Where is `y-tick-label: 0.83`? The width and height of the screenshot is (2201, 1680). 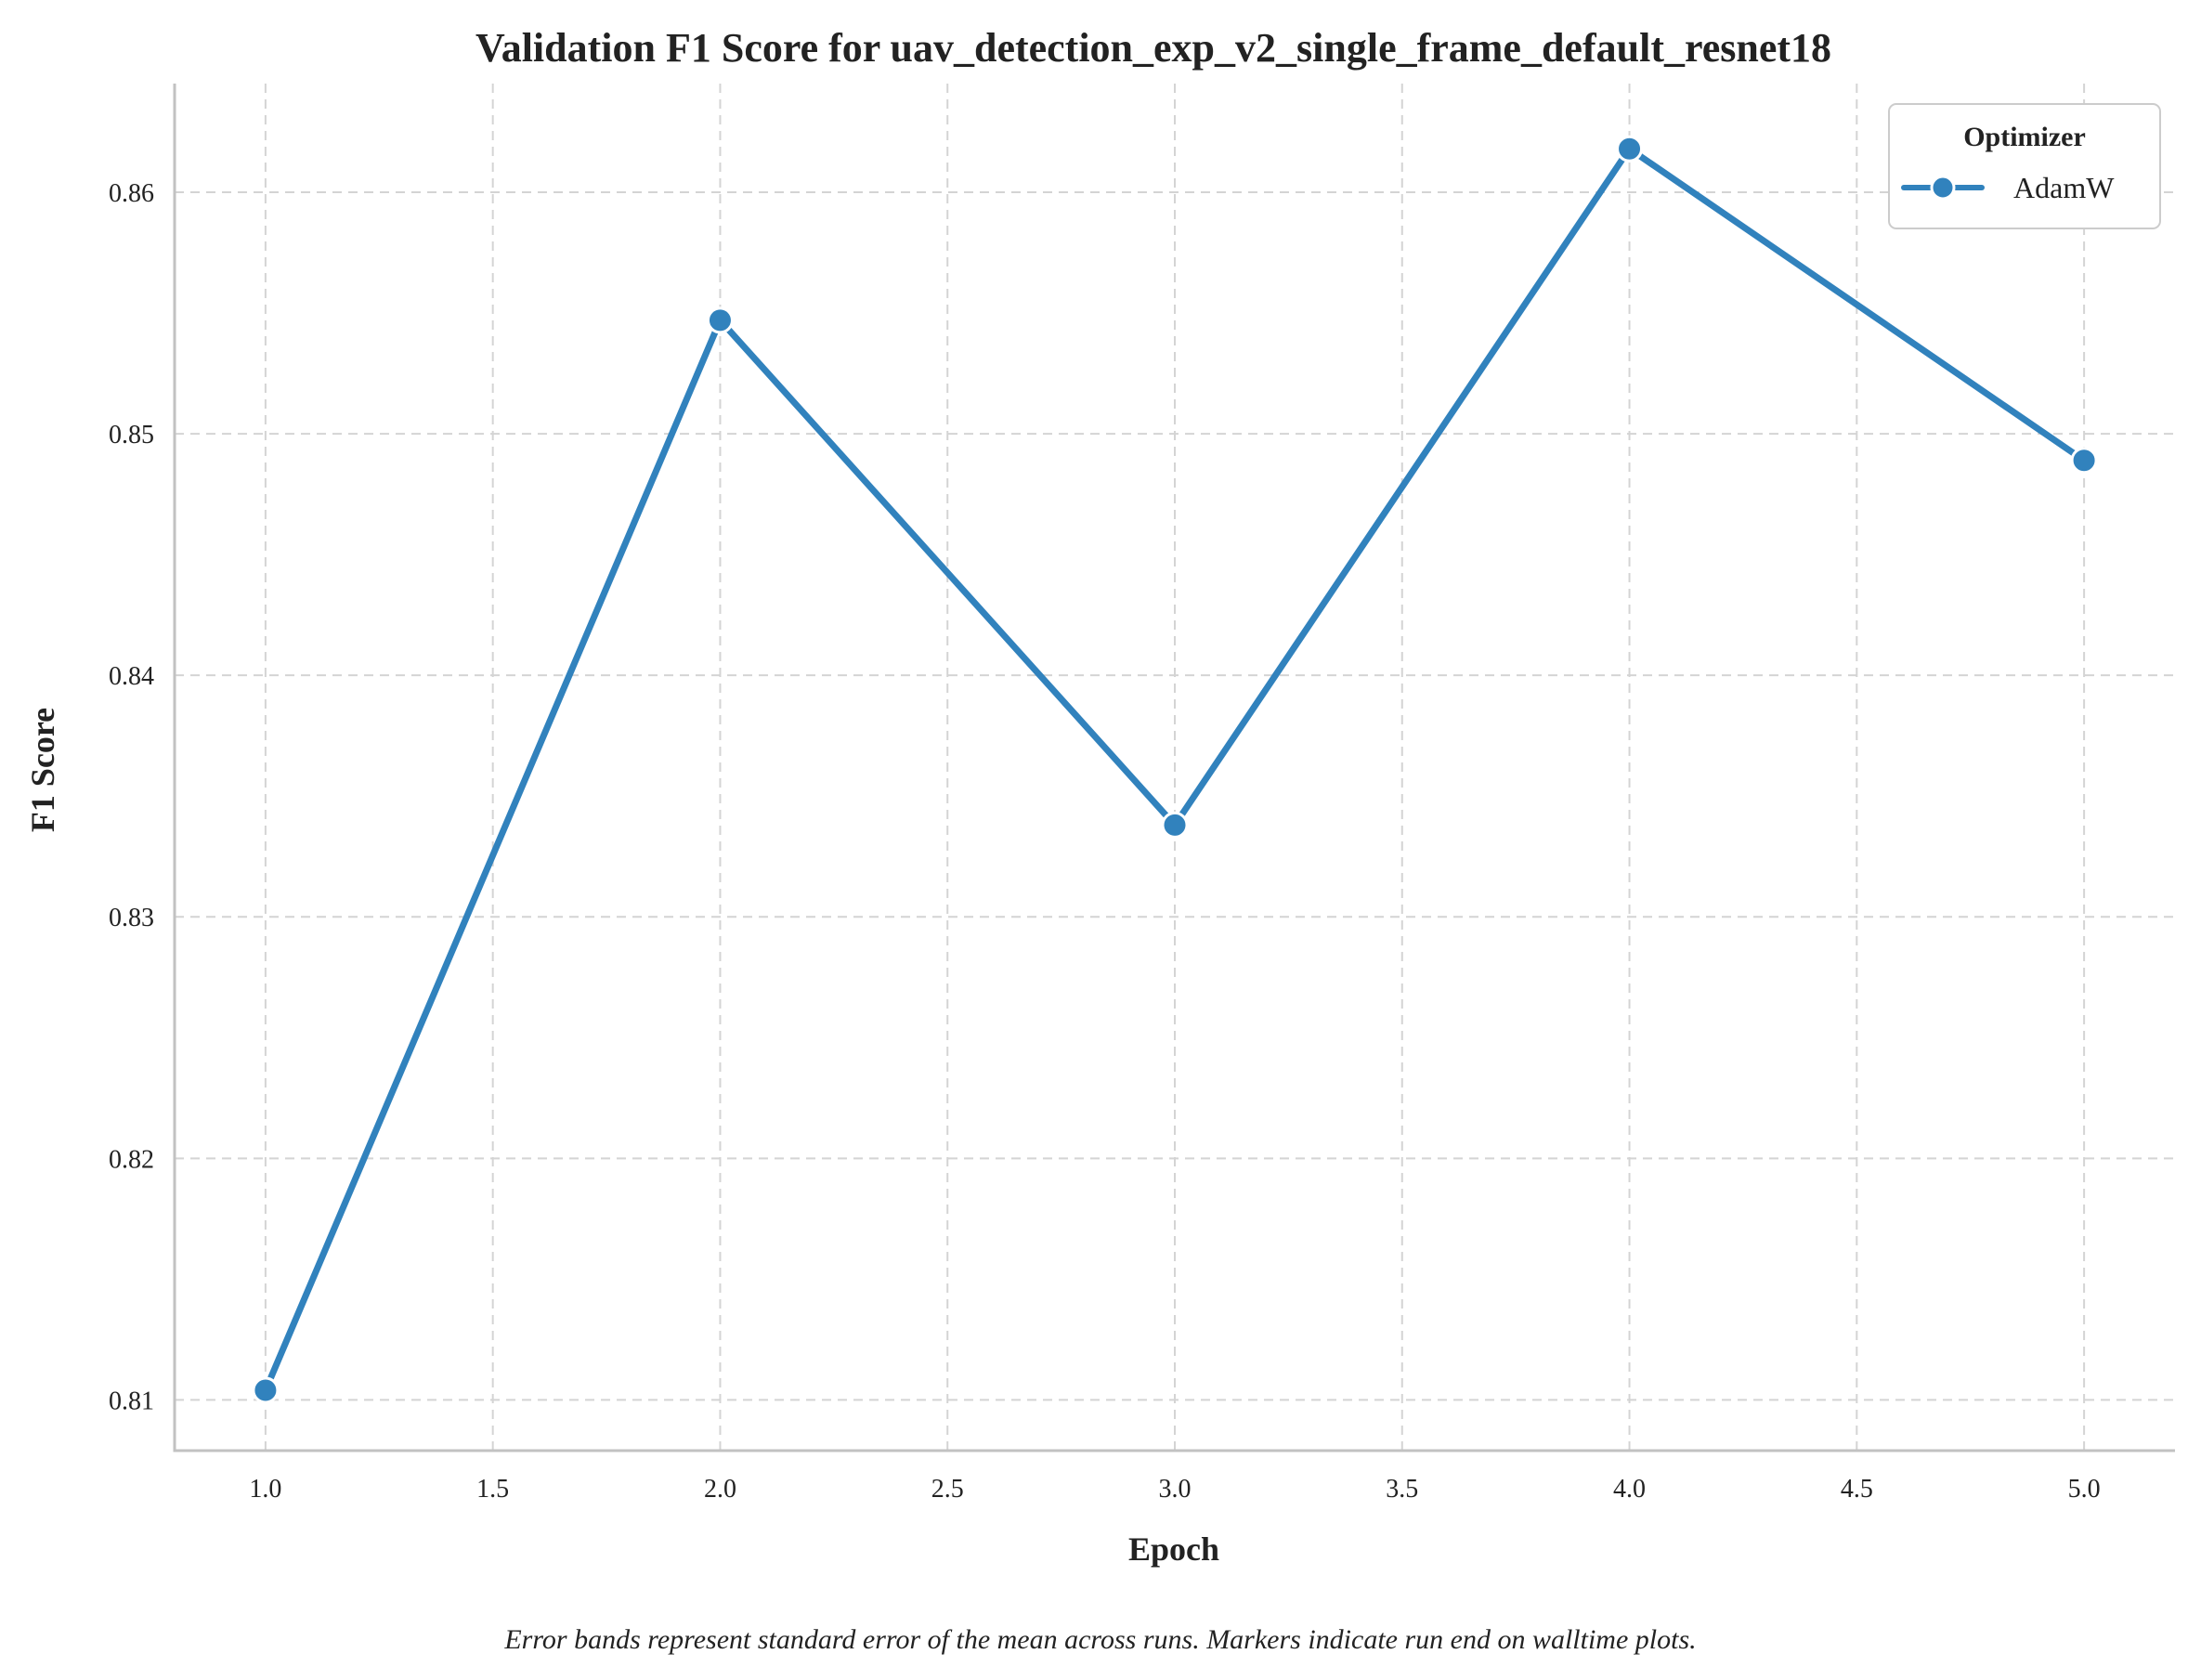 y-tick-label: 0.83 is located at coordinates (131, 918).